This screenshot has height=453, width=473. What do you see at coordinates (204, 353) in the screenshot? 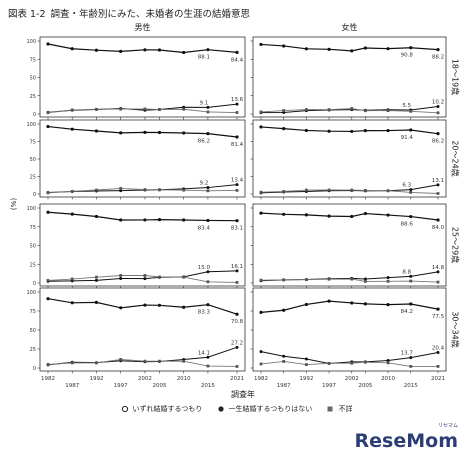
I see `data-label-6-2: 14.1` at bounding box center [204, 353].